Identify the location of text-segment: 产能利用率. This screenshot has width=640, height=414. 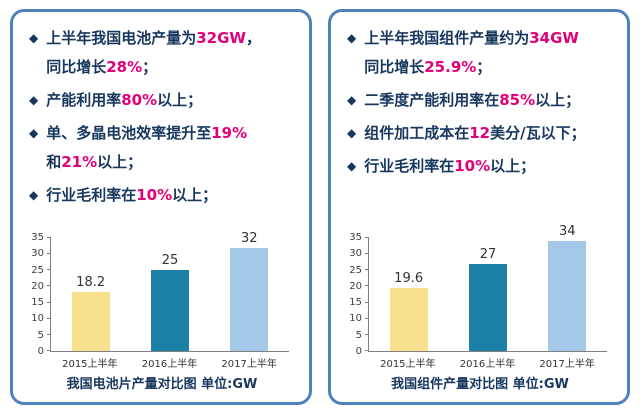
(84, 100).